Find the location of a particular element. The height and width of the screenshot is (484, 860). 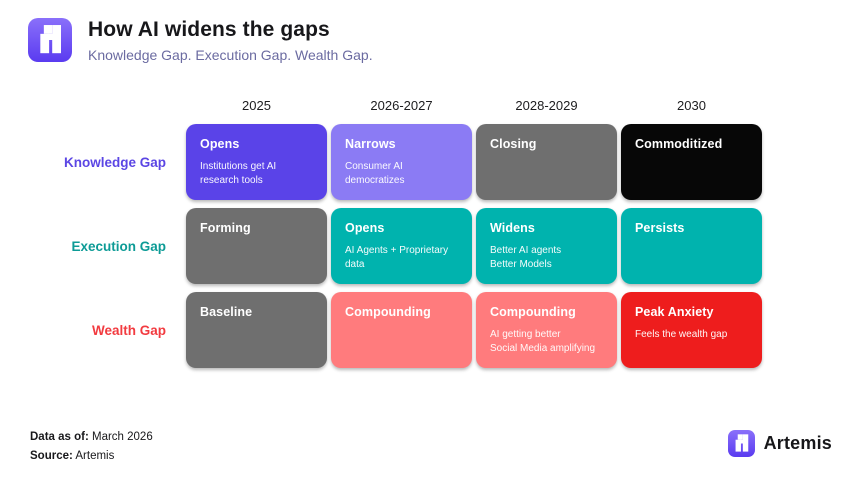

cell-subtitle: Institutions get AI research tools is located at coordinates (238, 173).